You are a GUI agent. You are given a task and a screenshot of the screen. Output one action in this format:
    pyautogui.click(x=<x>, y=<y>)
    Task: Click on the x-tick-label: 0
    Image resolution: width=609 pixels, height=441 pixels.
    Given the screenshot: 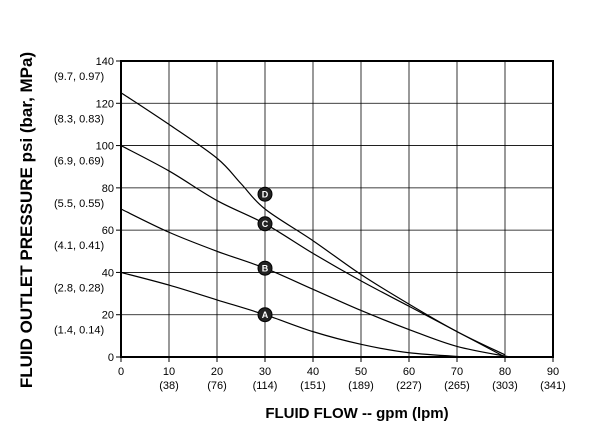 What is the action you would take?
    pyautogui.click(x=121, y=372)
    